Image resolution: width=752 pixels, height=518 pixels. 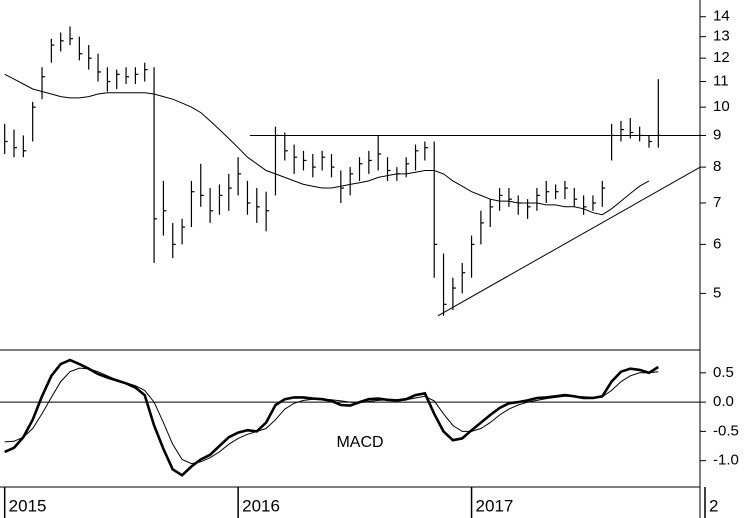 I want to click on x-tick-label: 2016, so click(x=261, y=505).